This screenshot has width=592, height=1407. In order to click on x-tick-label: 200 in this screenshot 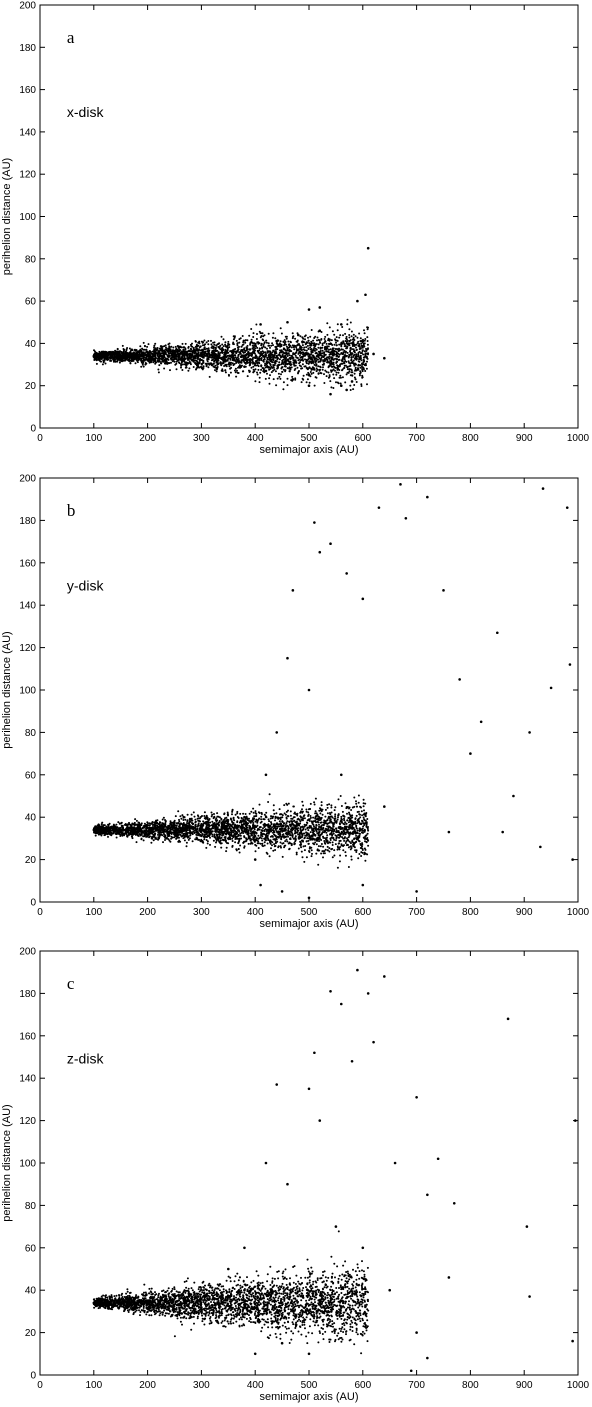, I will do `click(147, 438)`.